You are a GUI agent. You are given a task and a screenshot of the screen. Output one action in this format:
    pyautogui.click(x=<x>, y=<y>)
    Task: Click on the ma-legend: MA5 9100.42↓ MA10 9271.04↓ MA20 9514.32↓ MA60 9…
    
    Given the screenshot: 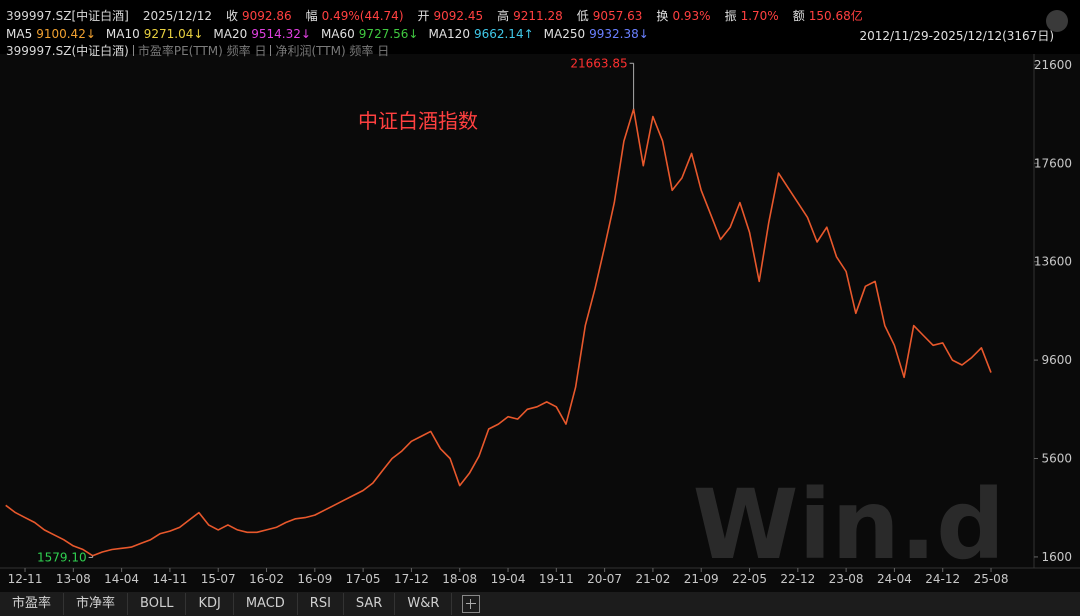 What is the action you would take?
    pyautogui.click(x=332, y=34)
    